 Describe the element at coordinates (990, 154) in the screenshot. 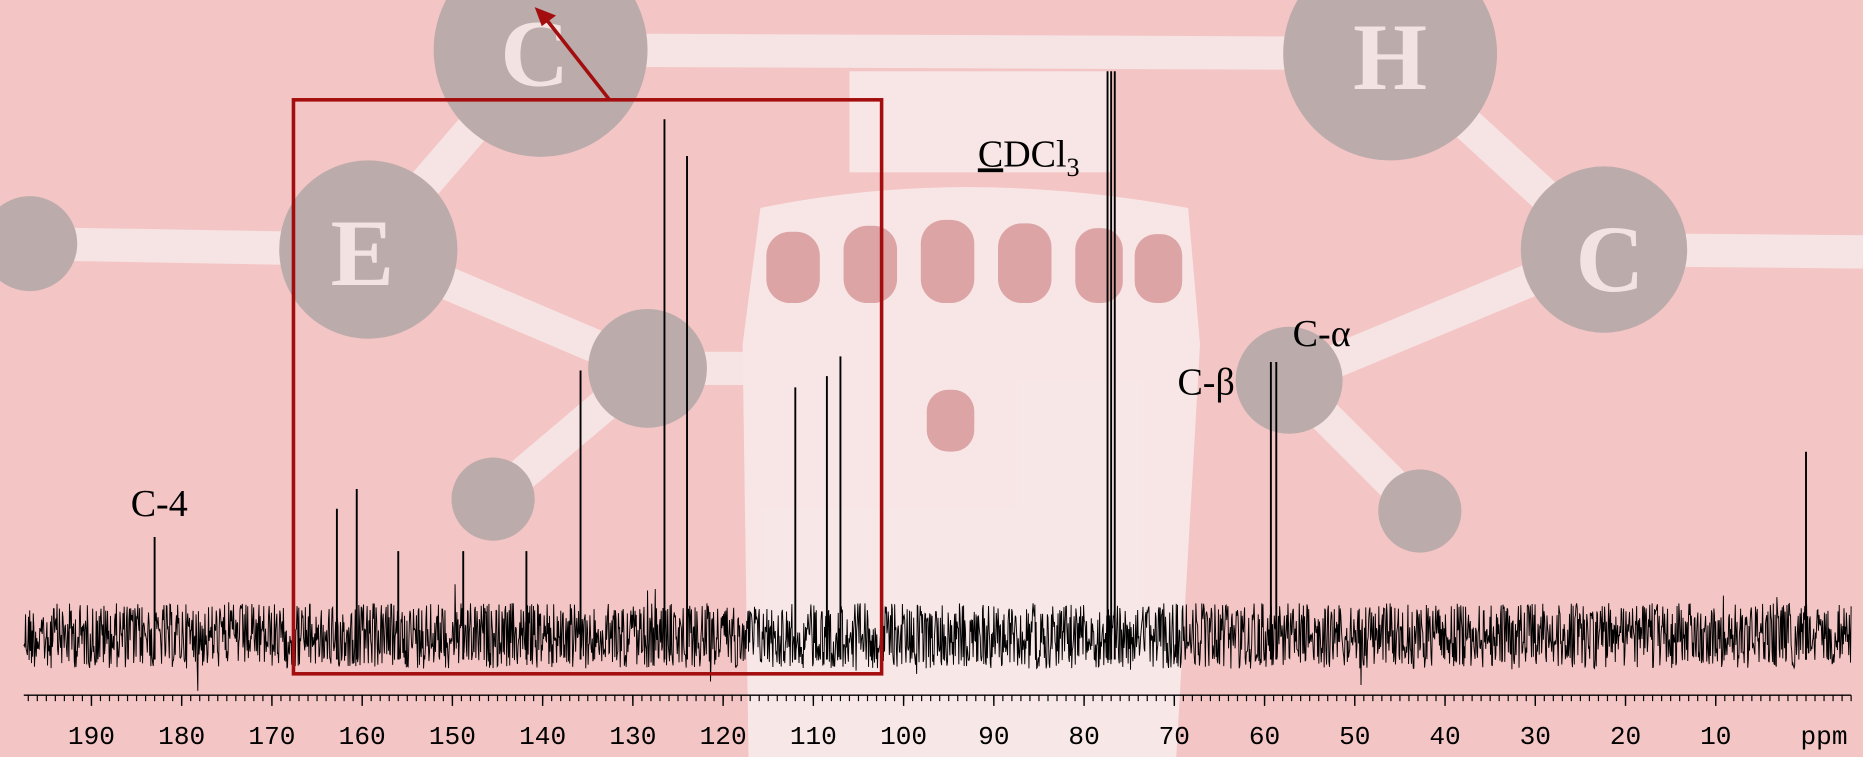

I see `solvent-label-part: C` at that location.